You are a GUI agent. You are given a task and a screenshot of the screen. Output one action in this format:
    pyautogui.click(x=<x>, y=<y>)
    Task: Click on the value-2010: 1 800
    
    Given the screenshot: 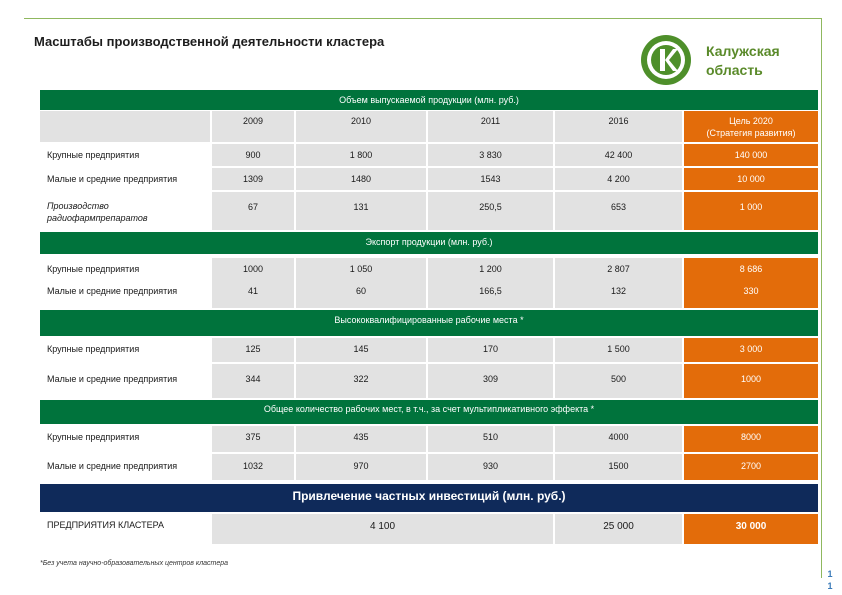 What is the action you would take?
    pyautogui.click(x=361, y=155)
    